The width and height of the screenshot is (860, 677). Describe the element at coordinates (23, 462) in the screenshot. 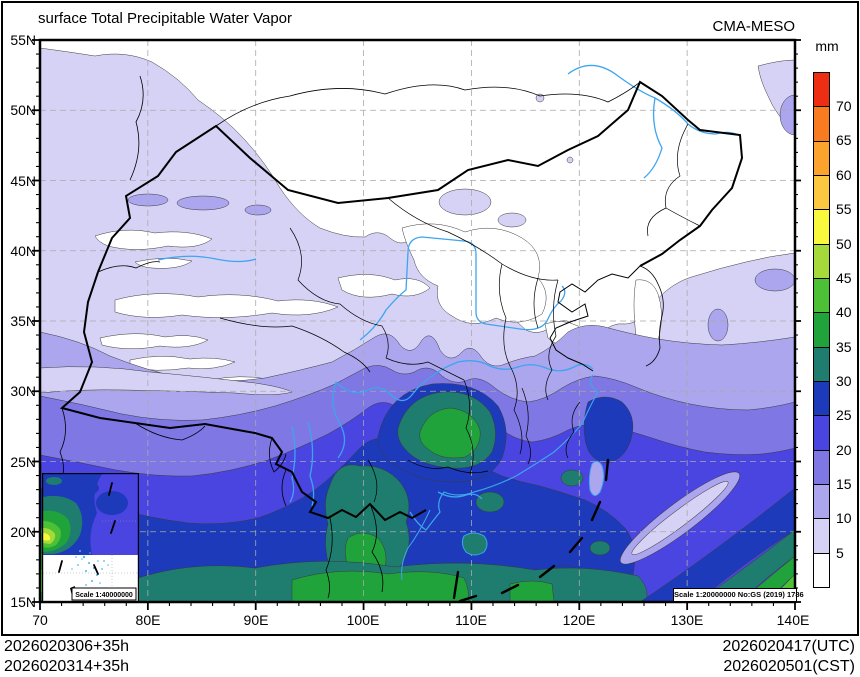

I see `y-tick-label: 25N` at that location.